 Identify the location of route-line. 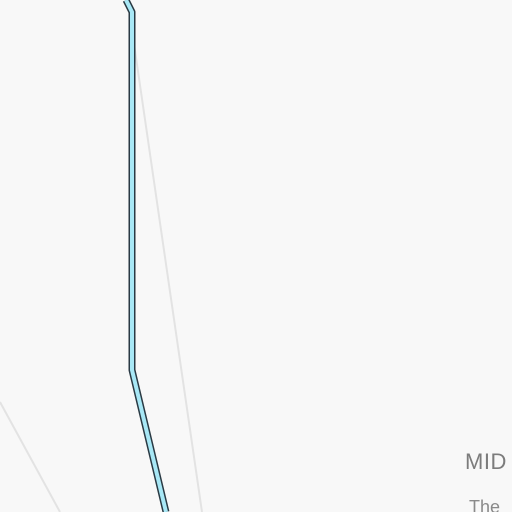
(146, 256).